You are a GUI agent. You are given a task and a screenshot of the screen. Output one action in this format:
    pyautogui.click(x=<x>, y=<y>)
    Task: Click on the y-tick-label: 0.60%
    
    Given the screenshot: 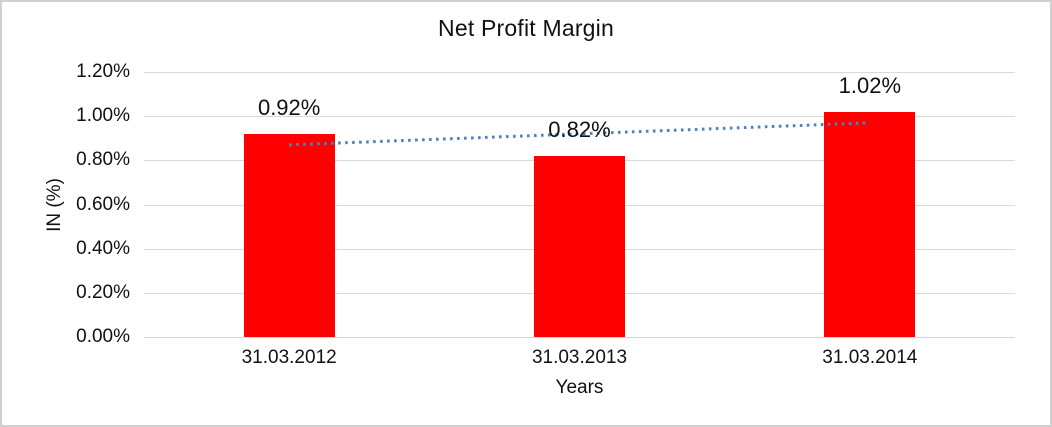 What is the action you would take?
    pyautogui.click(x=103, y=204)
    